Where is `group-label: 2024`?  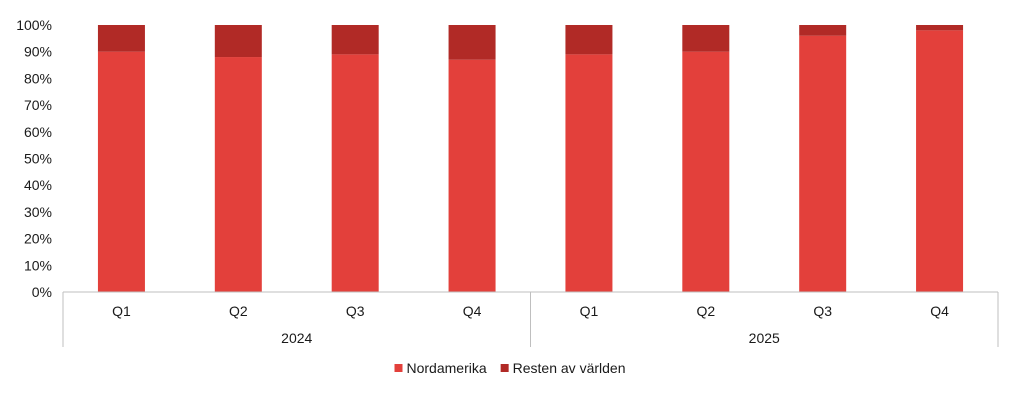 group-label: 2024 is located at coordinates (296, 338).